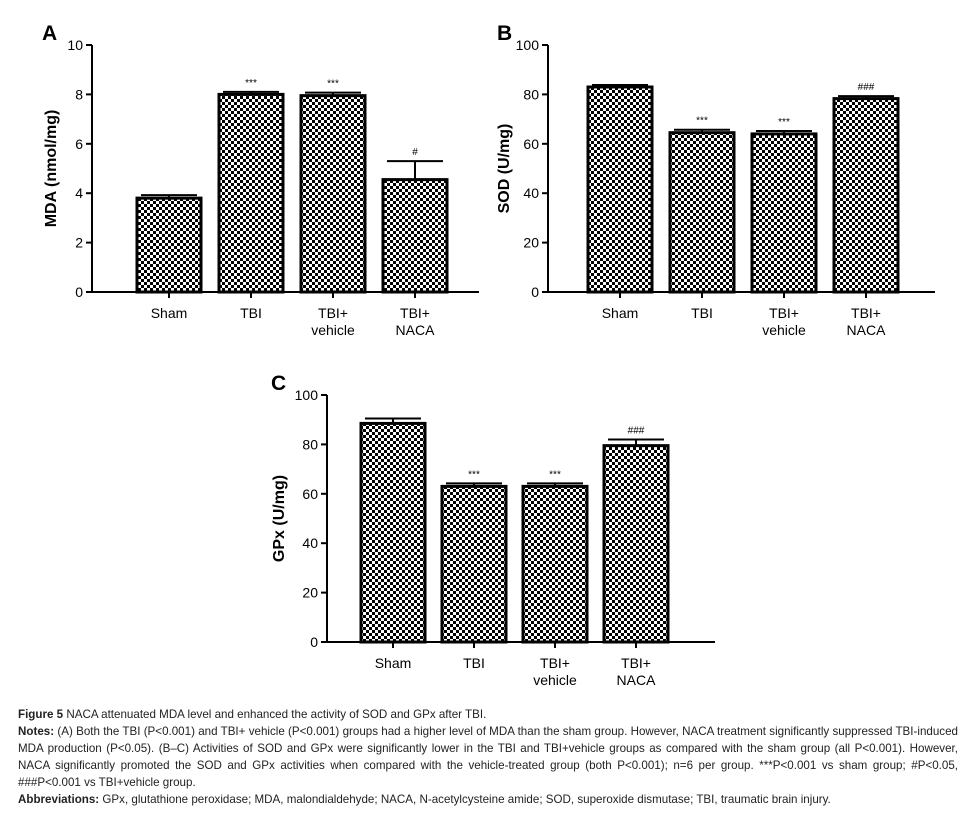 The image size is (966, 816). What do you see at coordinates (79, 243) in the screenshot?
I see `y-tick-label-a: 2` at bounding box center [79, 243].